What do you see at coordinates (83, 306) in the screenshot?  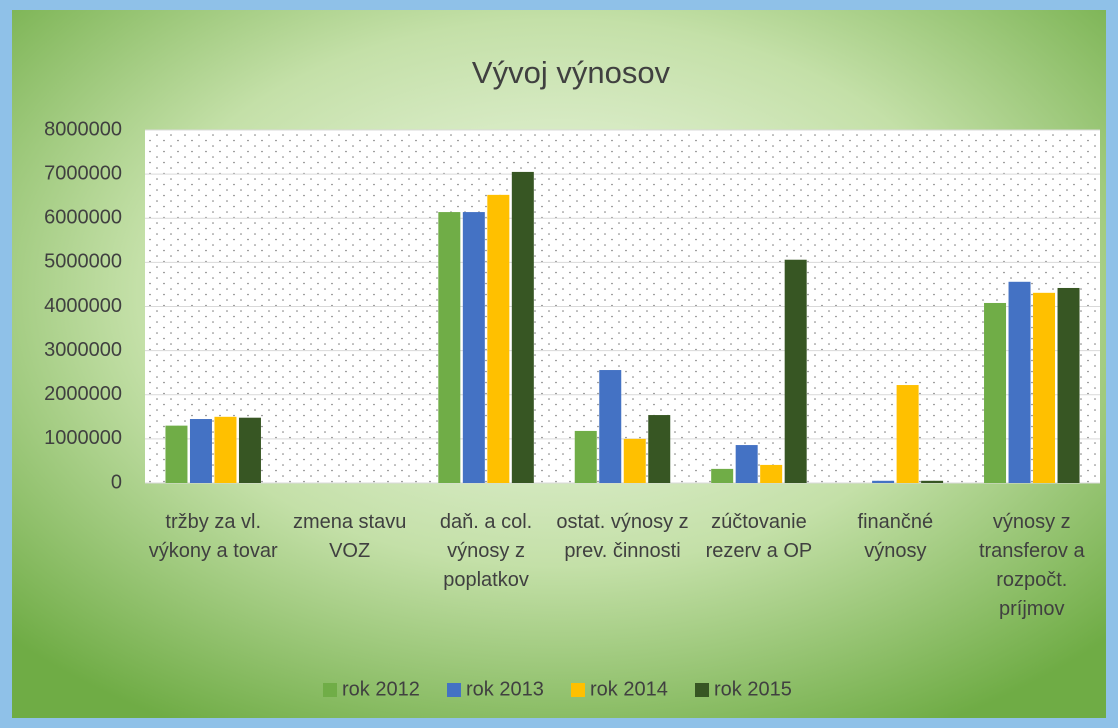 I see `y-tick-label: 4000000` at bounding box center [83, 306].